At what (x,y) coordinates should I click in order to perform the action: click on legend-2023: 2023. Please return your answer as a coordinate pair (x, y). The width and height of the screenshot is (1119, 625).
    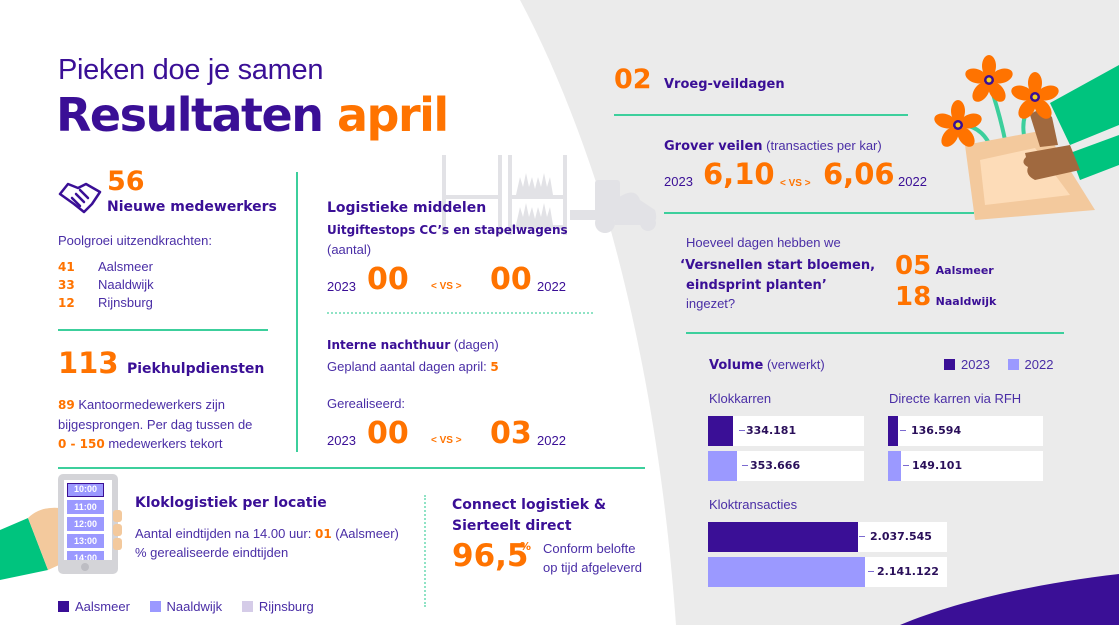
    Looking at the image, I should click on (967, 364).